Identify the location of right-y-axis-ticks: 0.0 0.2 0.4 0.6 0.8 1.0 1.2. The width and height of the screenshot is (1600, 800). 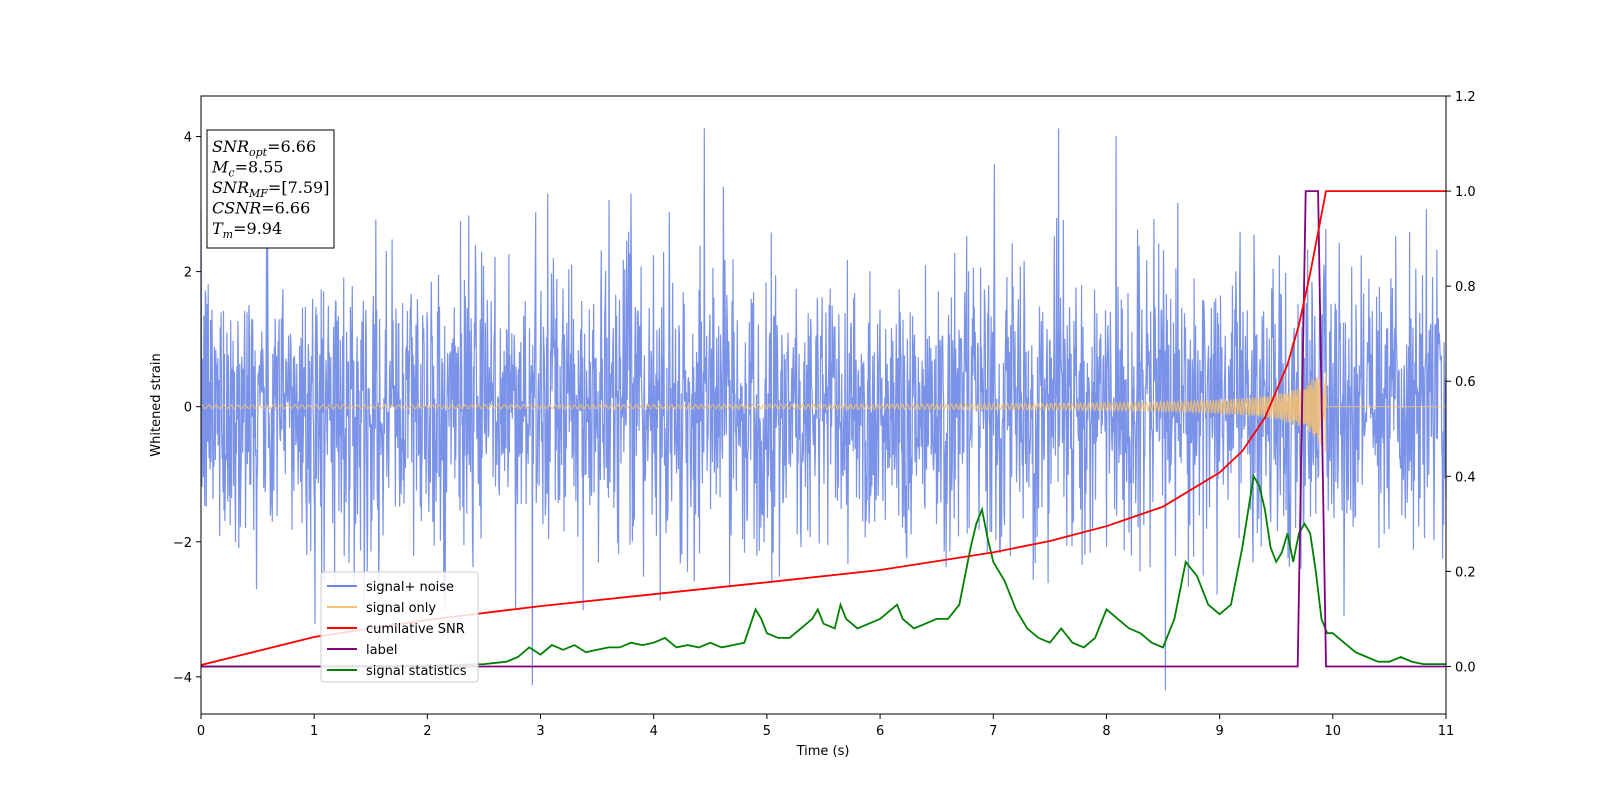
(1461, 382).